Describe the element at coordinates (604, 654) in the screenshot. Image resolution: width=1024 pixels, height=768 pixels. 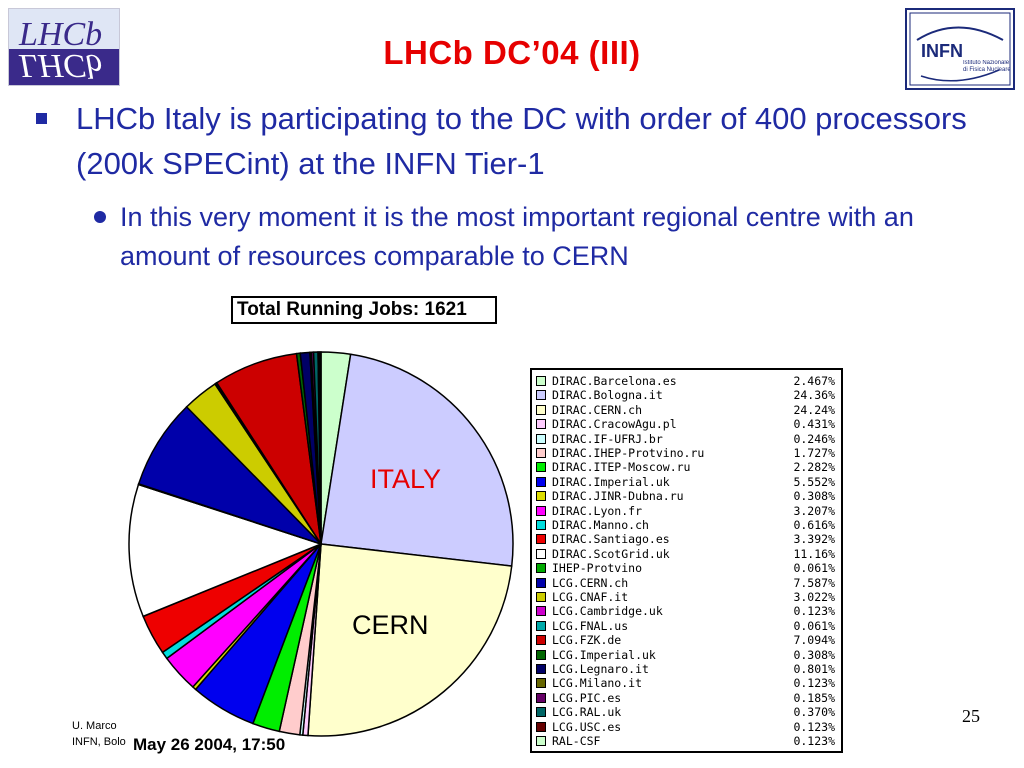
I see `legend-label: LCG.Imperial.uk` at that location.